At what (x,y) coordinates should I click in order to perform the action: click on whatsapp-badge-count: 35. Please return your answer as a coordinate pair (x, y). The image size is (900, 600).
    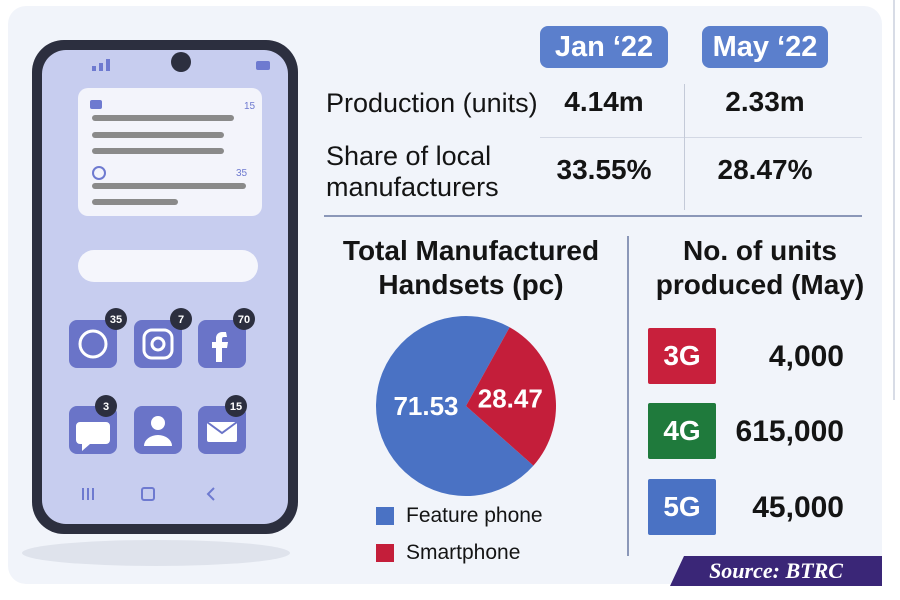
    Looking at the image, I should click on (116, 320).